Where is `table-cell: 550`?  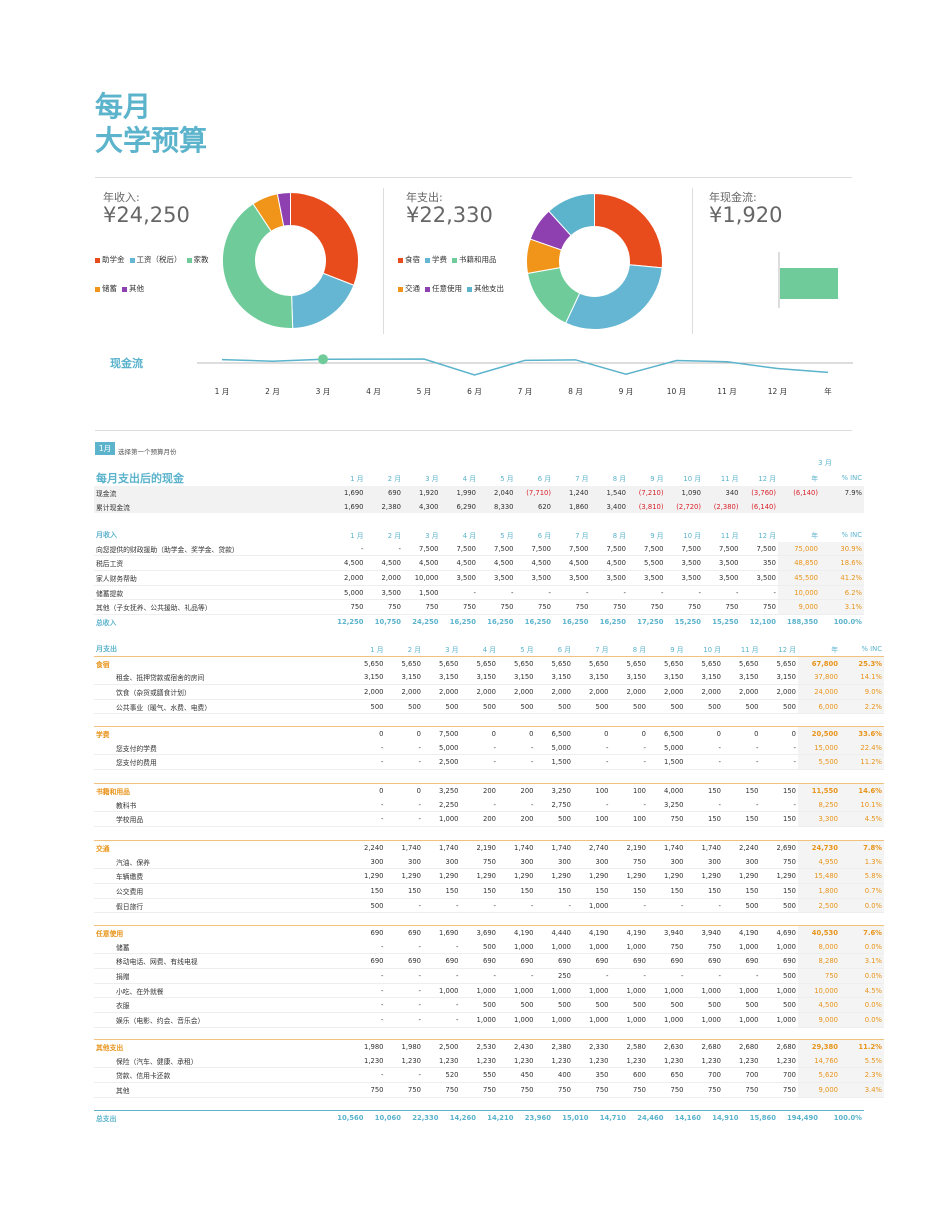
table-cell: 550 is located at coordinates (479, 1075).